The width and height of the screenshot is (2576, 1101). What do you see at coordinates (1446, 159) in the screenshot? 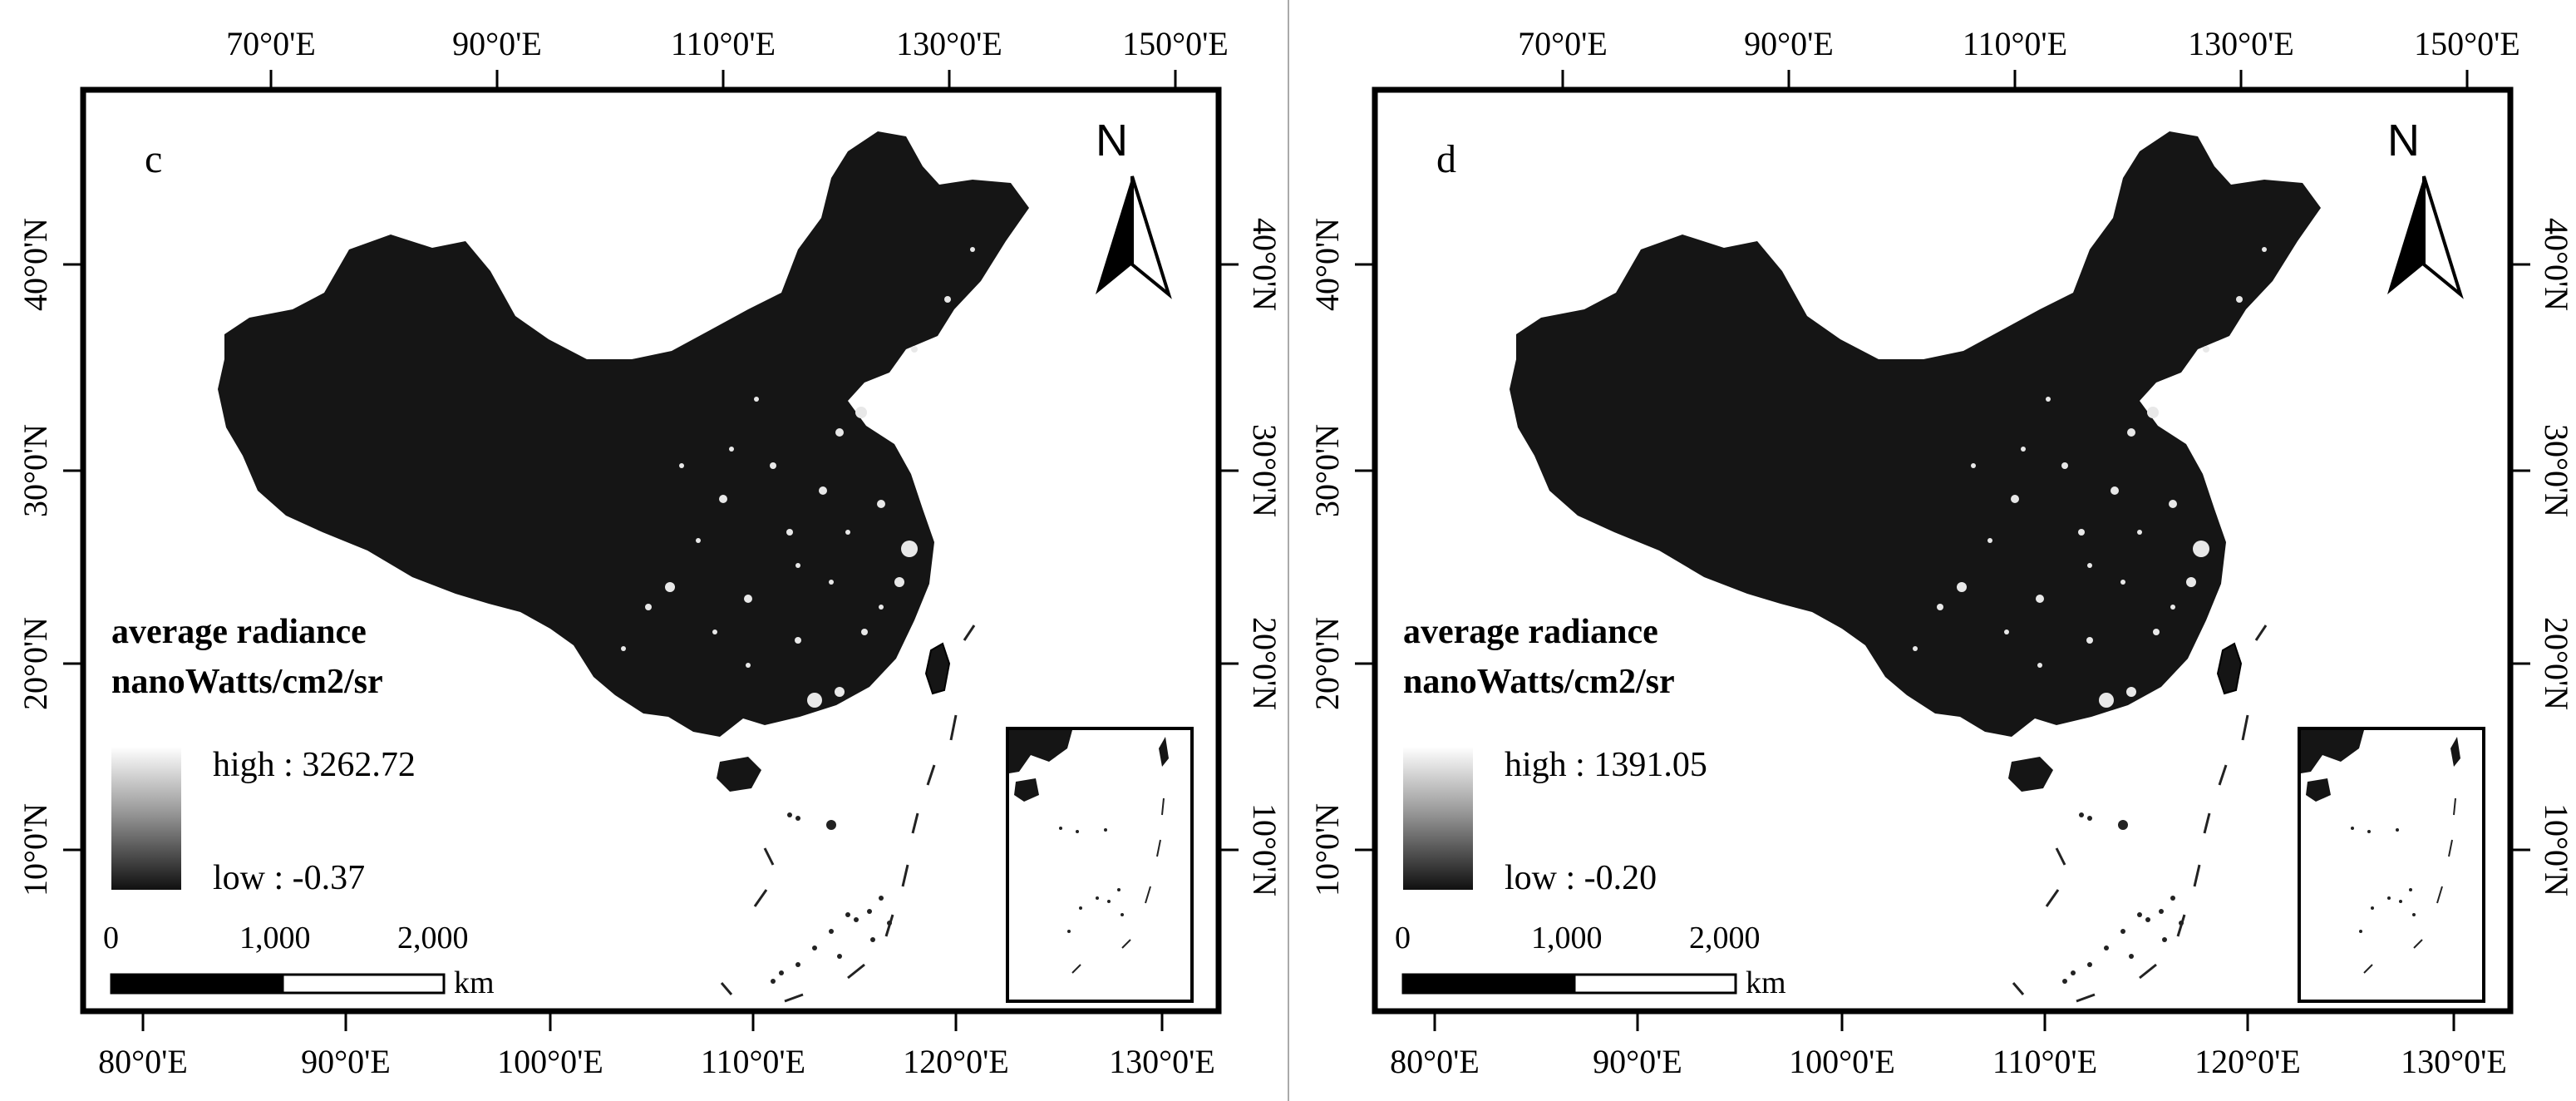
I see `panel-letter: d` at bounding box center [1446, 159].